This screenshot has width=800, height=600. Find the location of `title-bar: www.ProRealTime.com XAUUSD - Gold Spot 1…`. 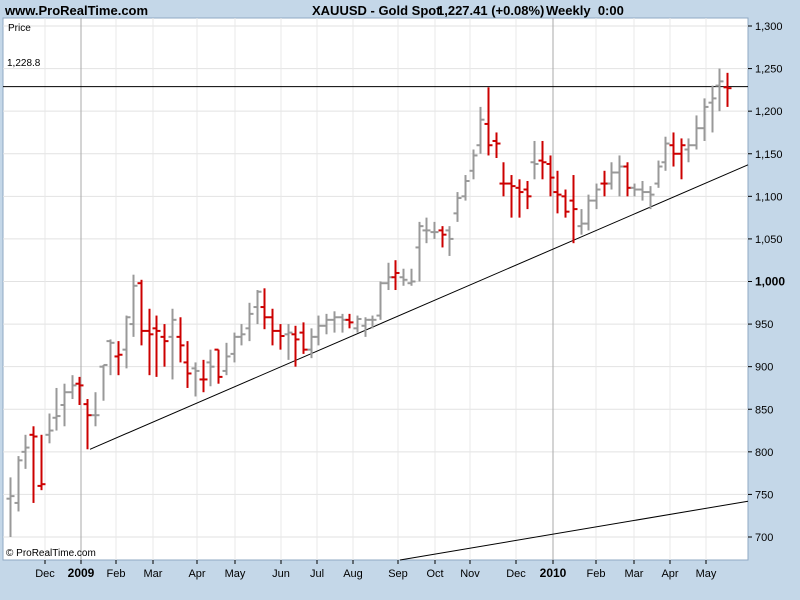

title-bar: www.ProRealTime.com XAUUSD - Gold Spot 1… is located at coordinates (400, 10).